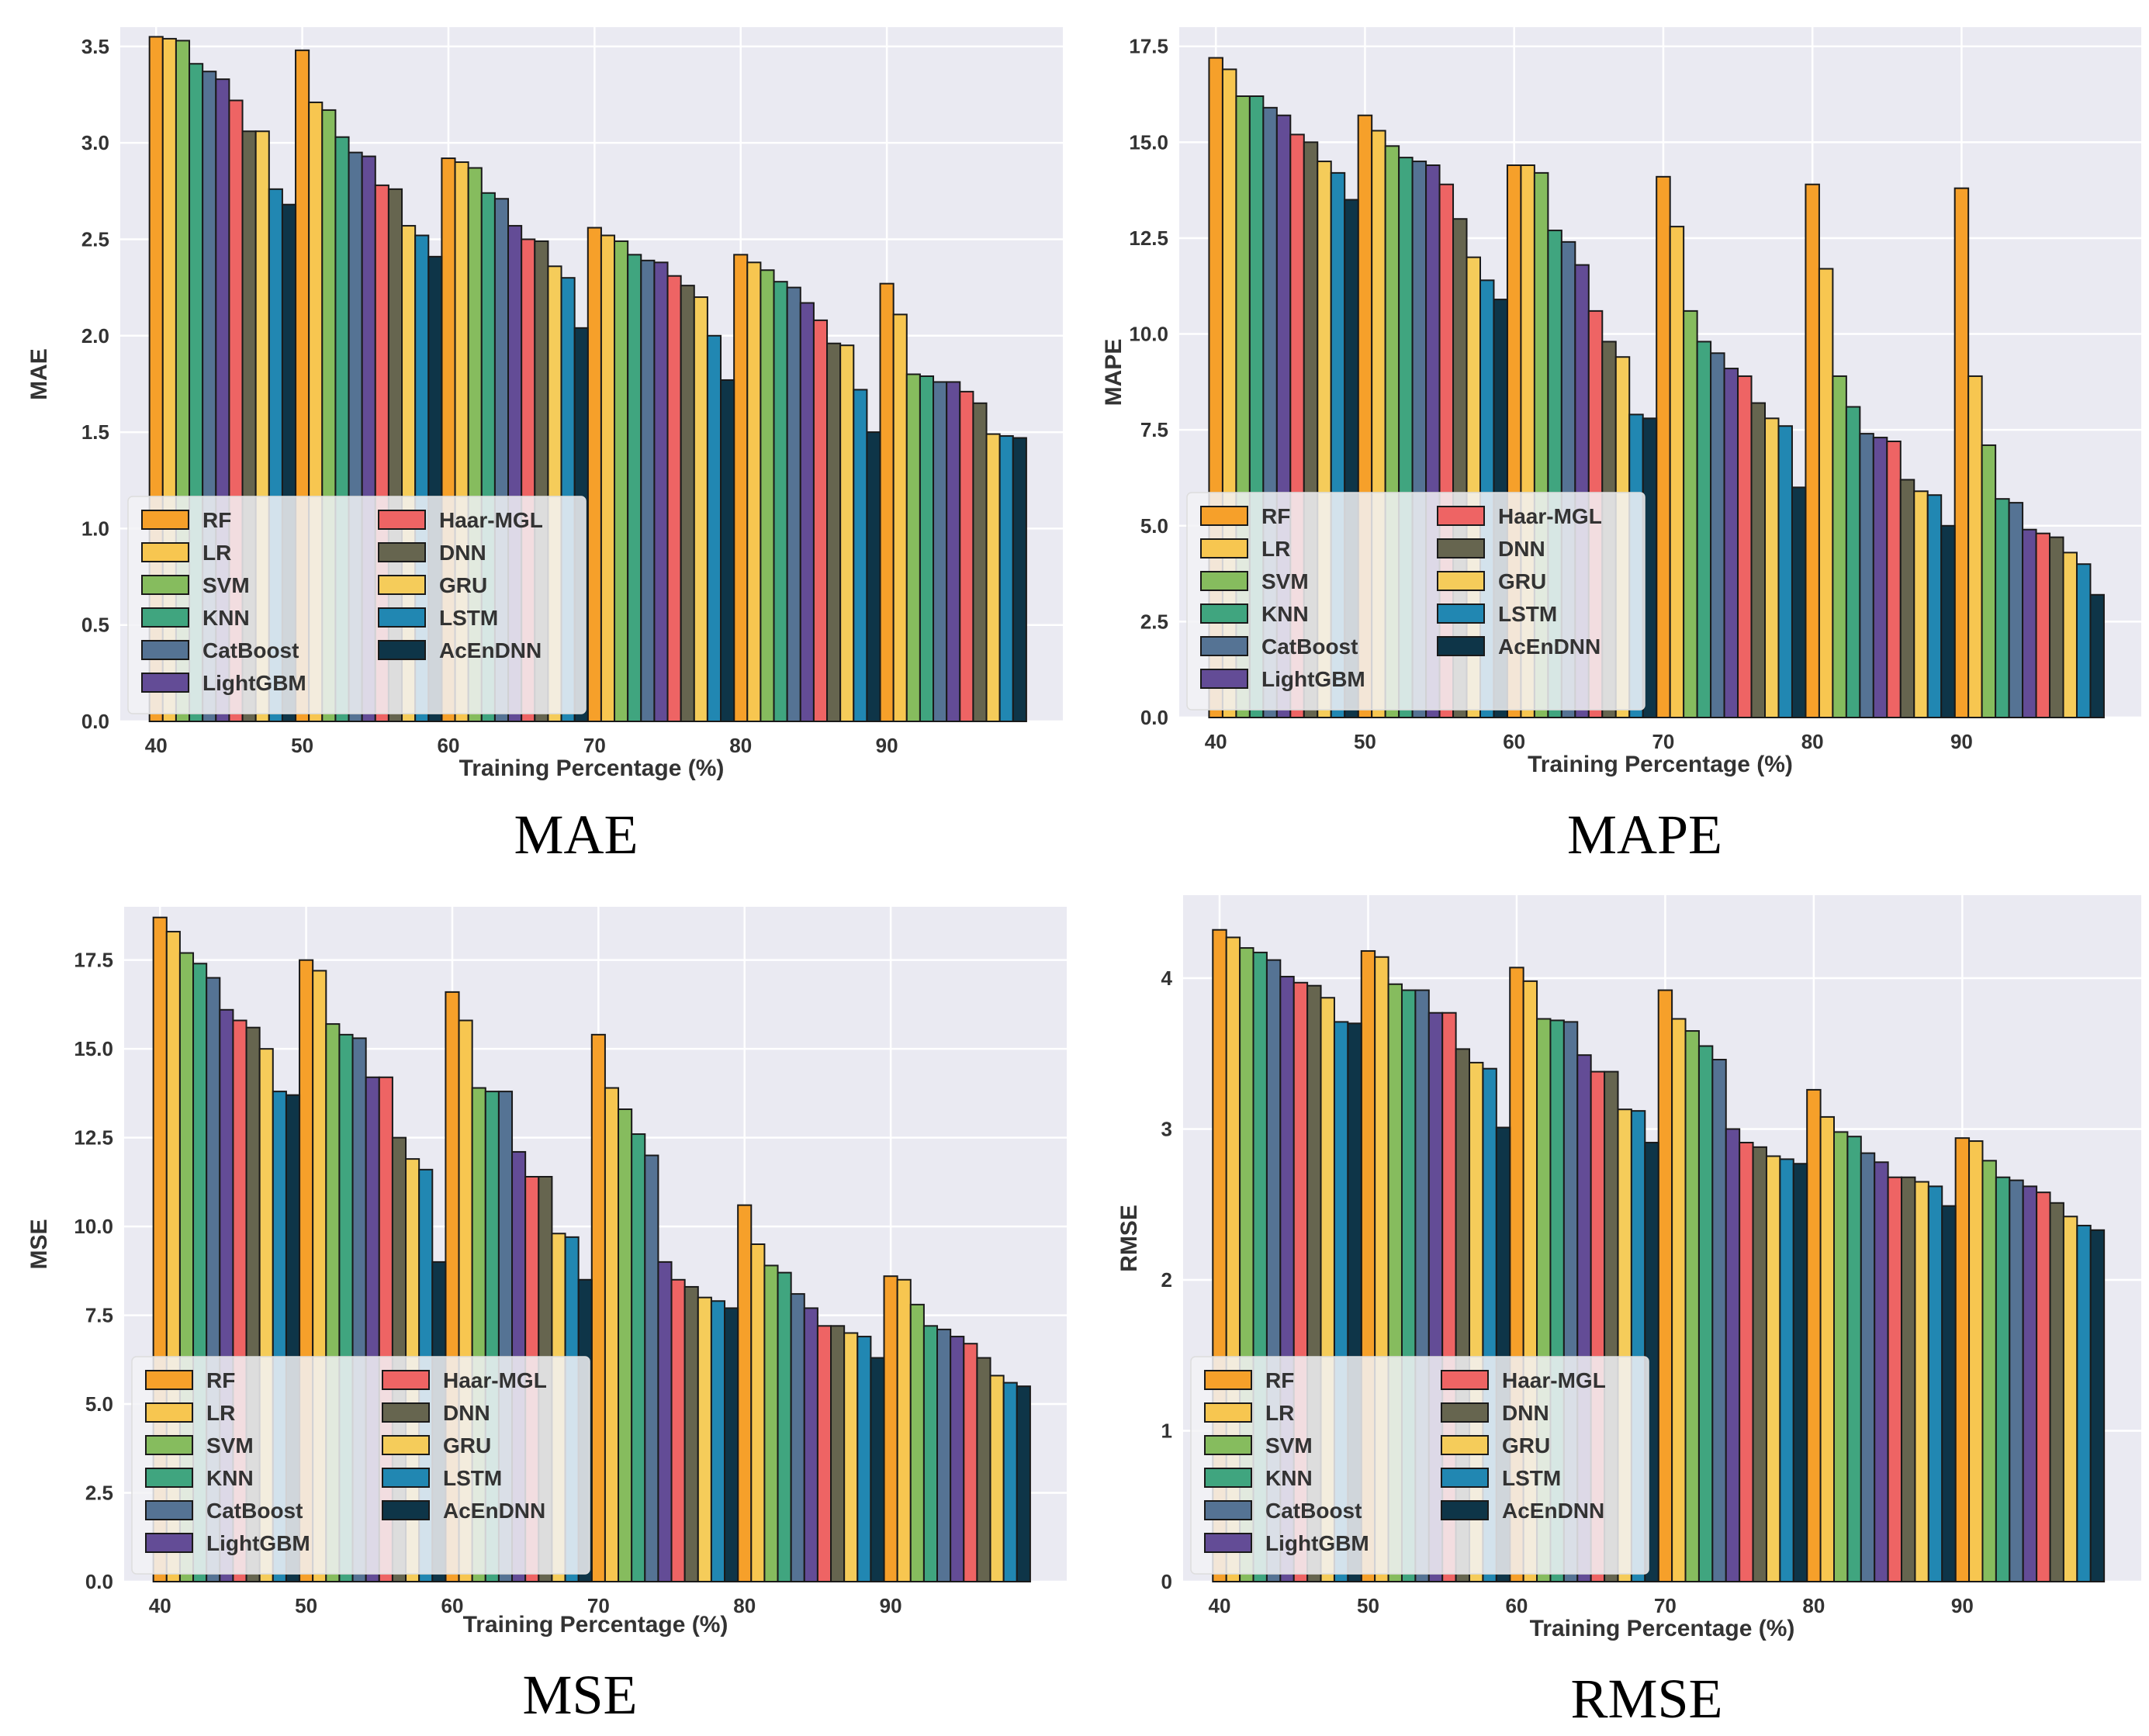 Image resolution: width=2149 pixels, height=1736 pixels. What do you see at coordinates (95, 625) in the screenshot?
I see `y-tick-label: 0.5` at bounding box center [95, 625].